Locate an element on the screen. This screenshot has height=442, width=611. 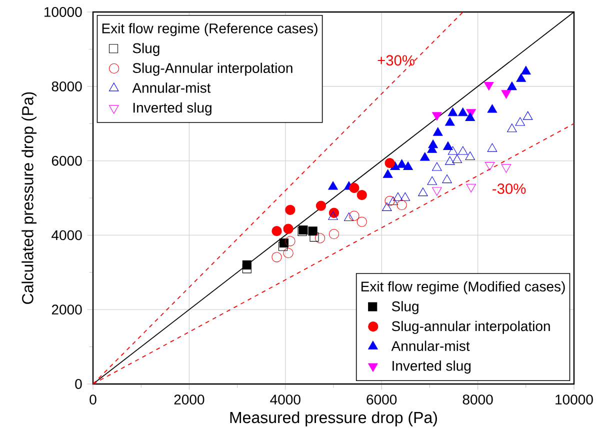
x-tick-label: 8000 is located at coordinates (477, 399).